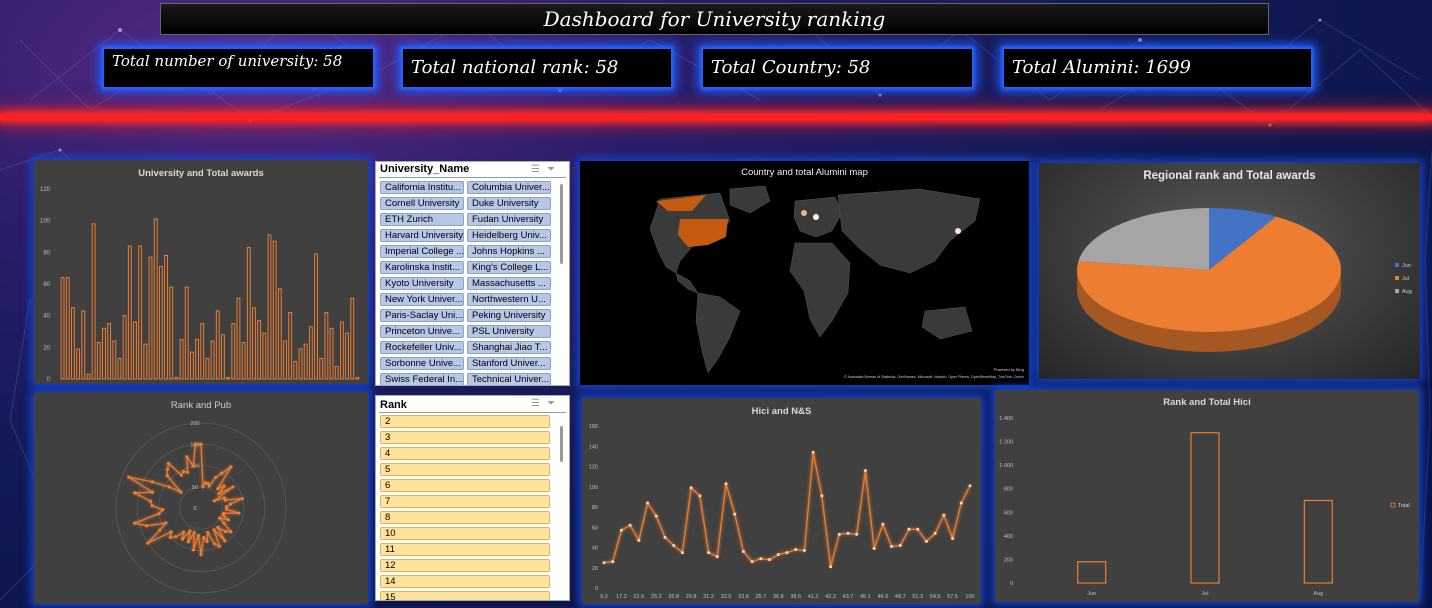 The image size is (1432, 608). I want to click on rank-slicer-item: 2, so click(465, 421).